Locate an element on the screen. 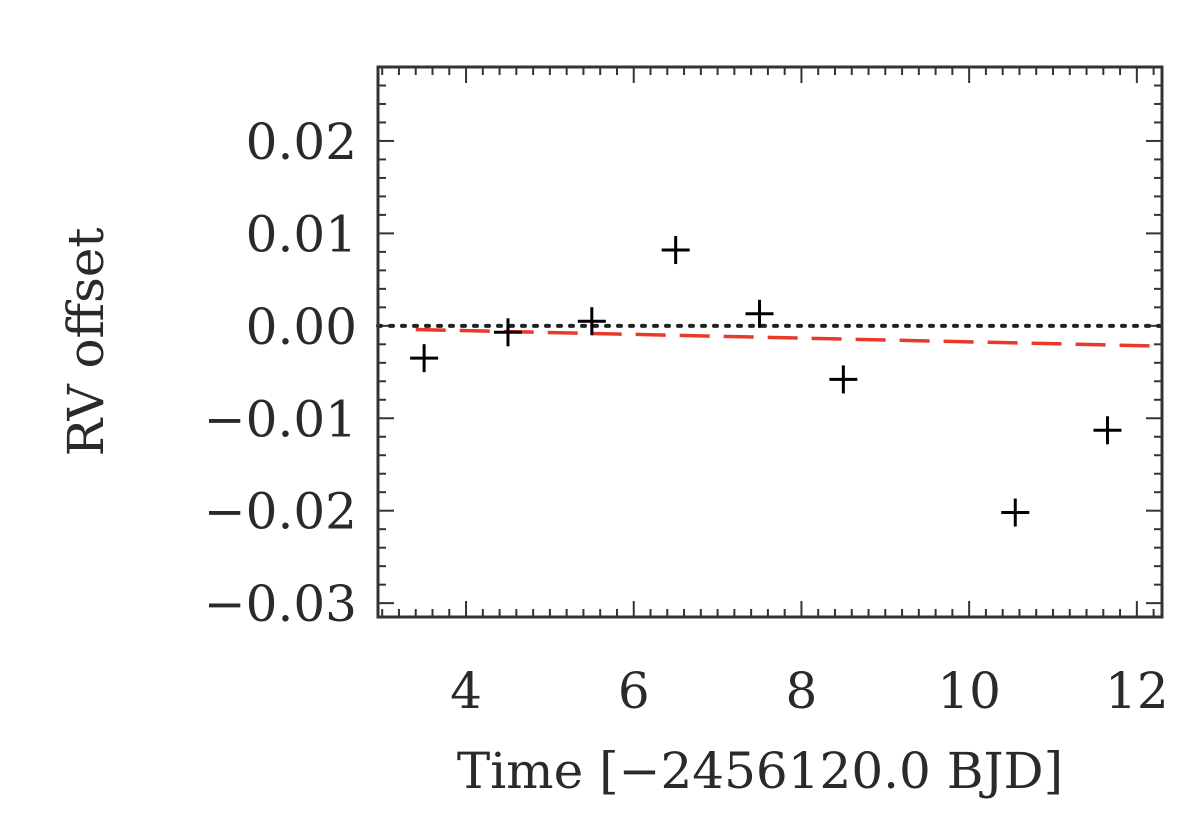 This screenshot has width=1200, height=821. x-tick-label: 4 is located at coordinates (466, 691).